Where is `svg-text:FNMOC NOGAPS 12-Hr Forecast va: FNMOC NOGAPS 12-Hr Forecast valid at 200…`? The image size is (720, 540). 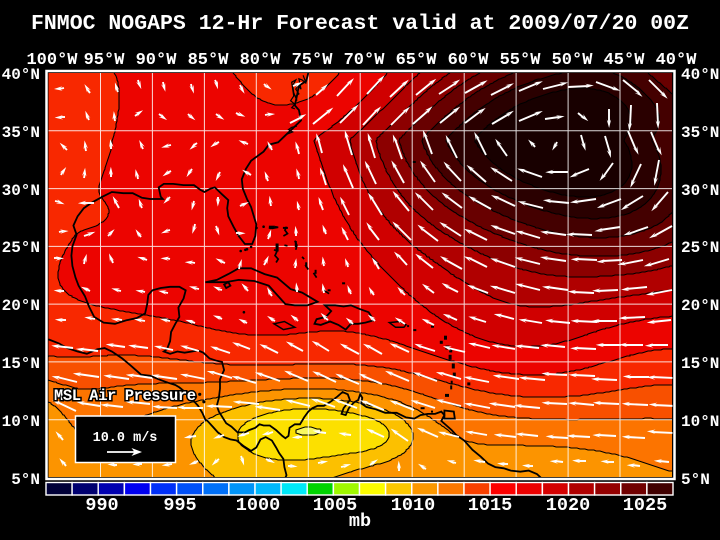
svg-text:FNMOC NOGAPS 12-Hr Forecast va: FNMOC NOGAPS 12-Hr Forecast valid at 200… is located at coordinates (360, 24).